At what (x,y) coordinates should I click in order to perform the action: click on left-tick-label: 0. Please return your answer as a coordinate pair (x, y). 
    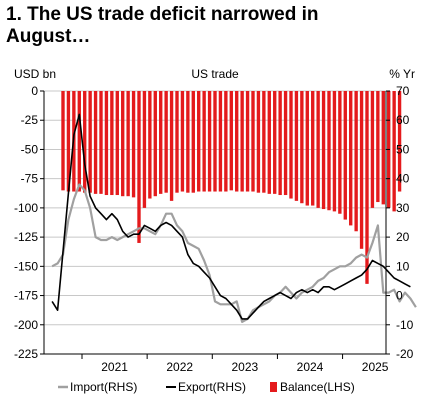
    Looking at the image, I should click on (34, 91).